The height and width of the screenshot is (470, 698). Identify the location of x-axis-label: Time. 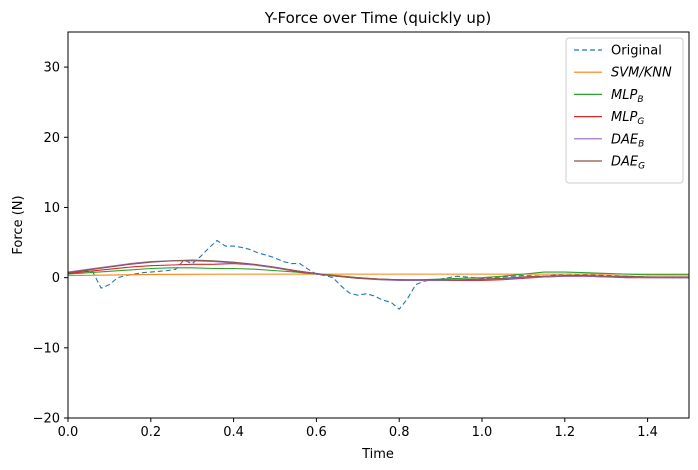
(377, 454).